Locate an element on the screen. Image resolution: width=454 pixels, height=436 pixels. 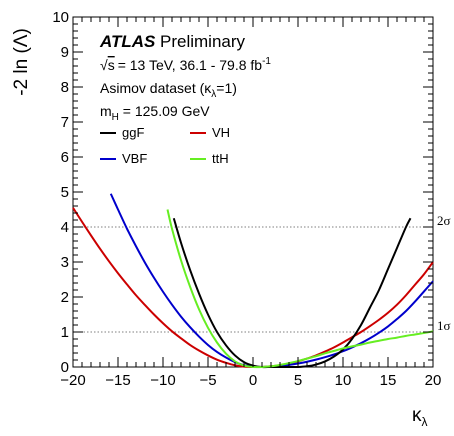
y-tick-label: 2 is located at coordinates (65, 297).